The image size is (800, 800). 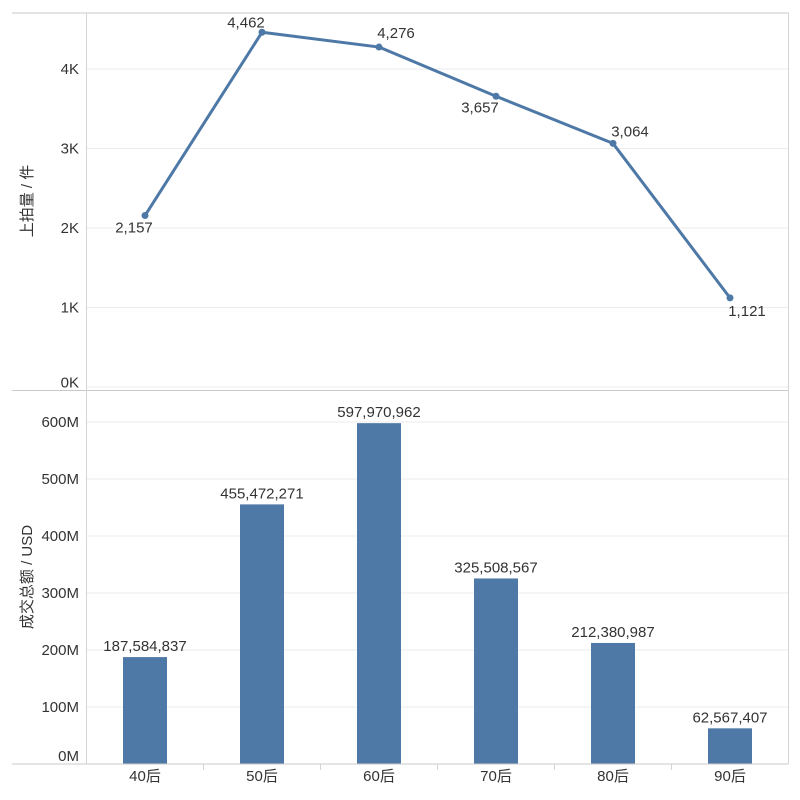 What do you see at coordinates (70, 228) in the screenshot?
I see `y-tick-label-top: 2K` at bounding box center [70, 228].